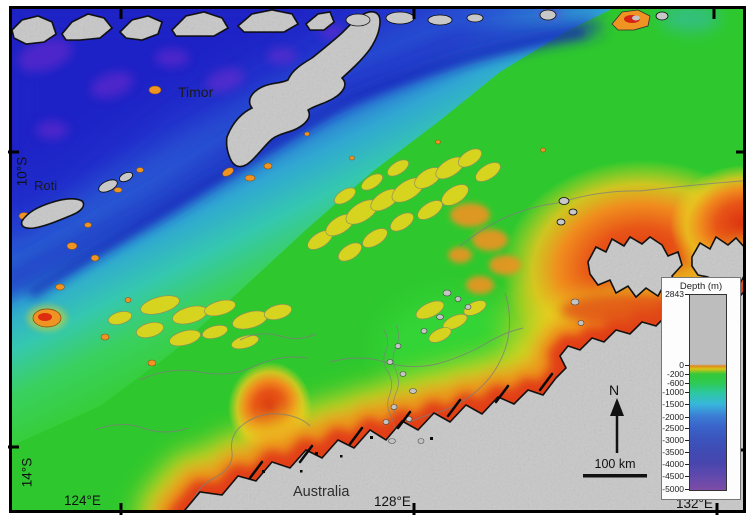 The width and height of the screenshot is (754, 527). I want to click on legend-tick-label: -3000, so click(673, 440).